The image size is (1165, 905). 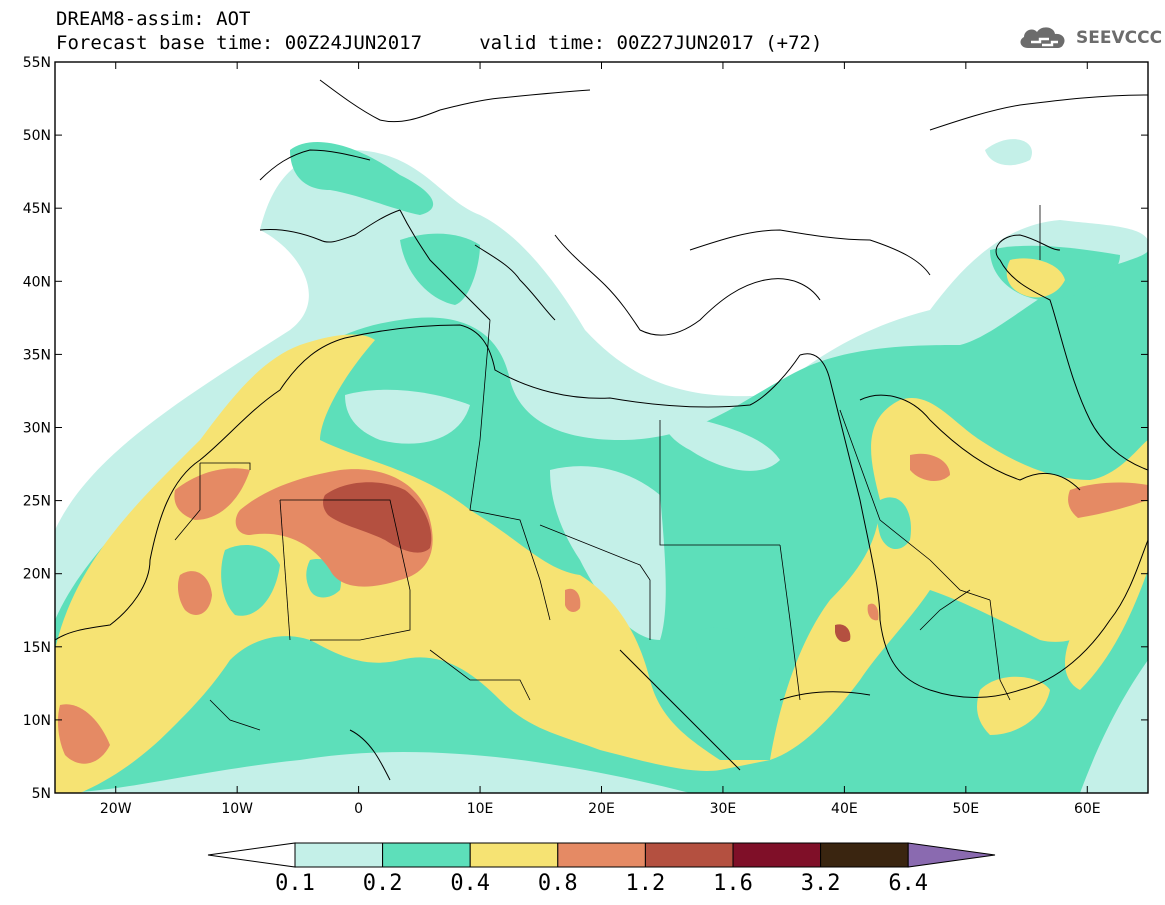 I want to click on lon-tick-label: 10W, so click(x=237, y=809).